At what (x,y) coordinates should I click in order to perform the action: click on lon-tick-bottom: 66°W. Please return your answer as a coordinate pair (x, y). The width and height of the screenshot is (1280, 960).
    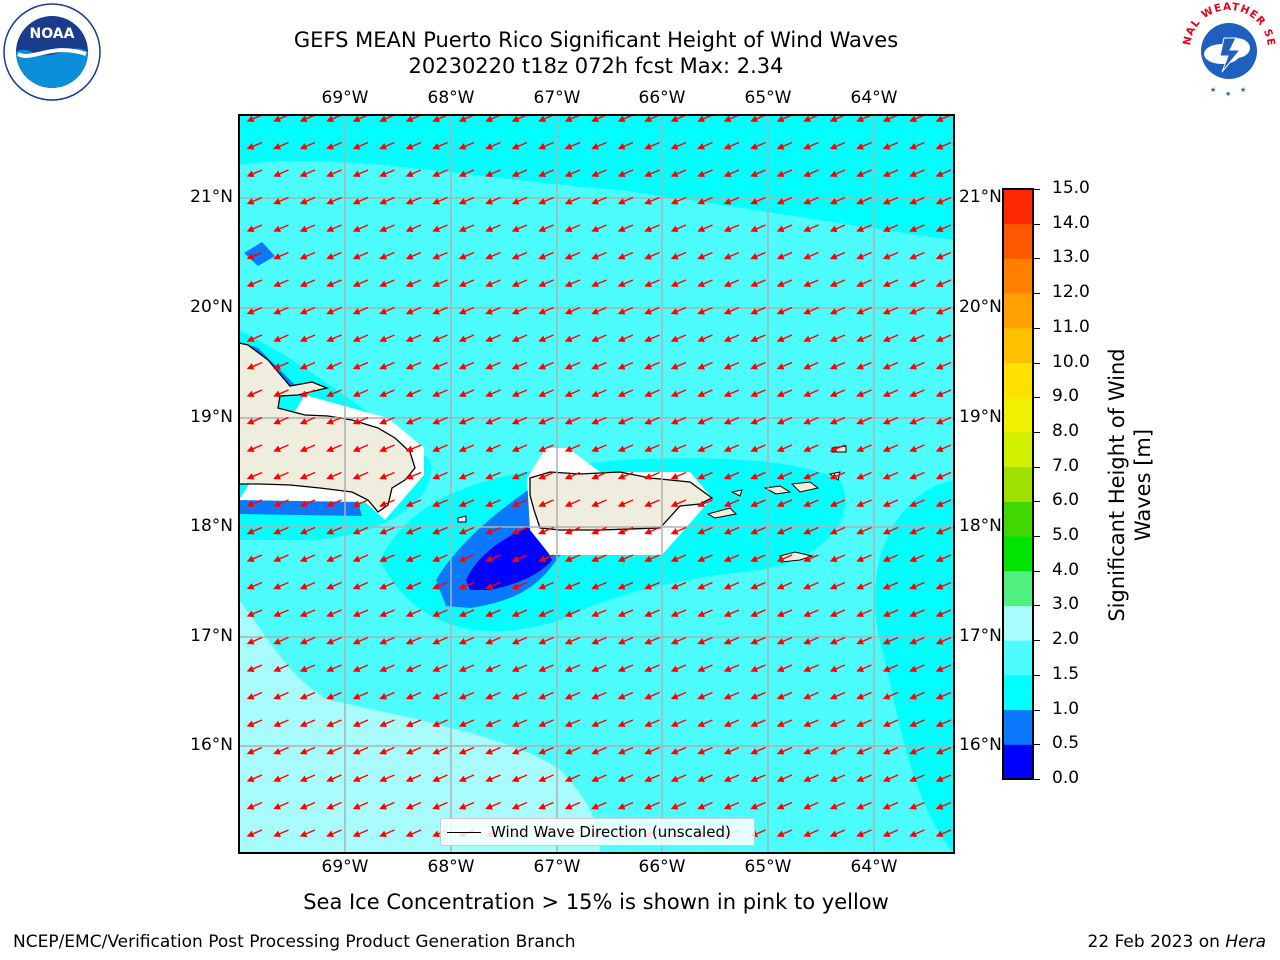
    Looking at the image, I should click on (662, 867).